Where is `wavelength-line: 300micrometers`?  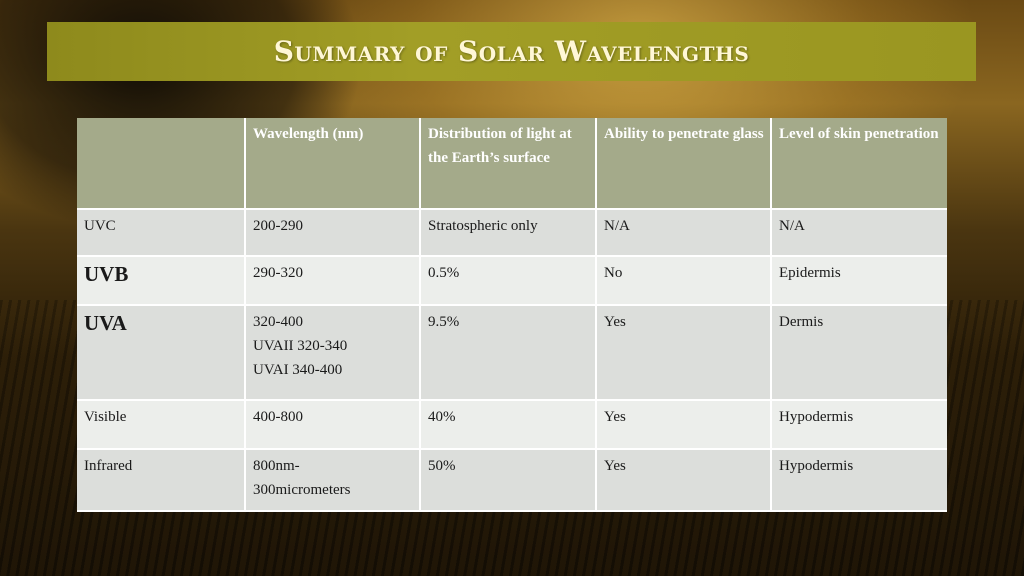 wavelength-line: 300micrometers is located at coordinates (302, 490).